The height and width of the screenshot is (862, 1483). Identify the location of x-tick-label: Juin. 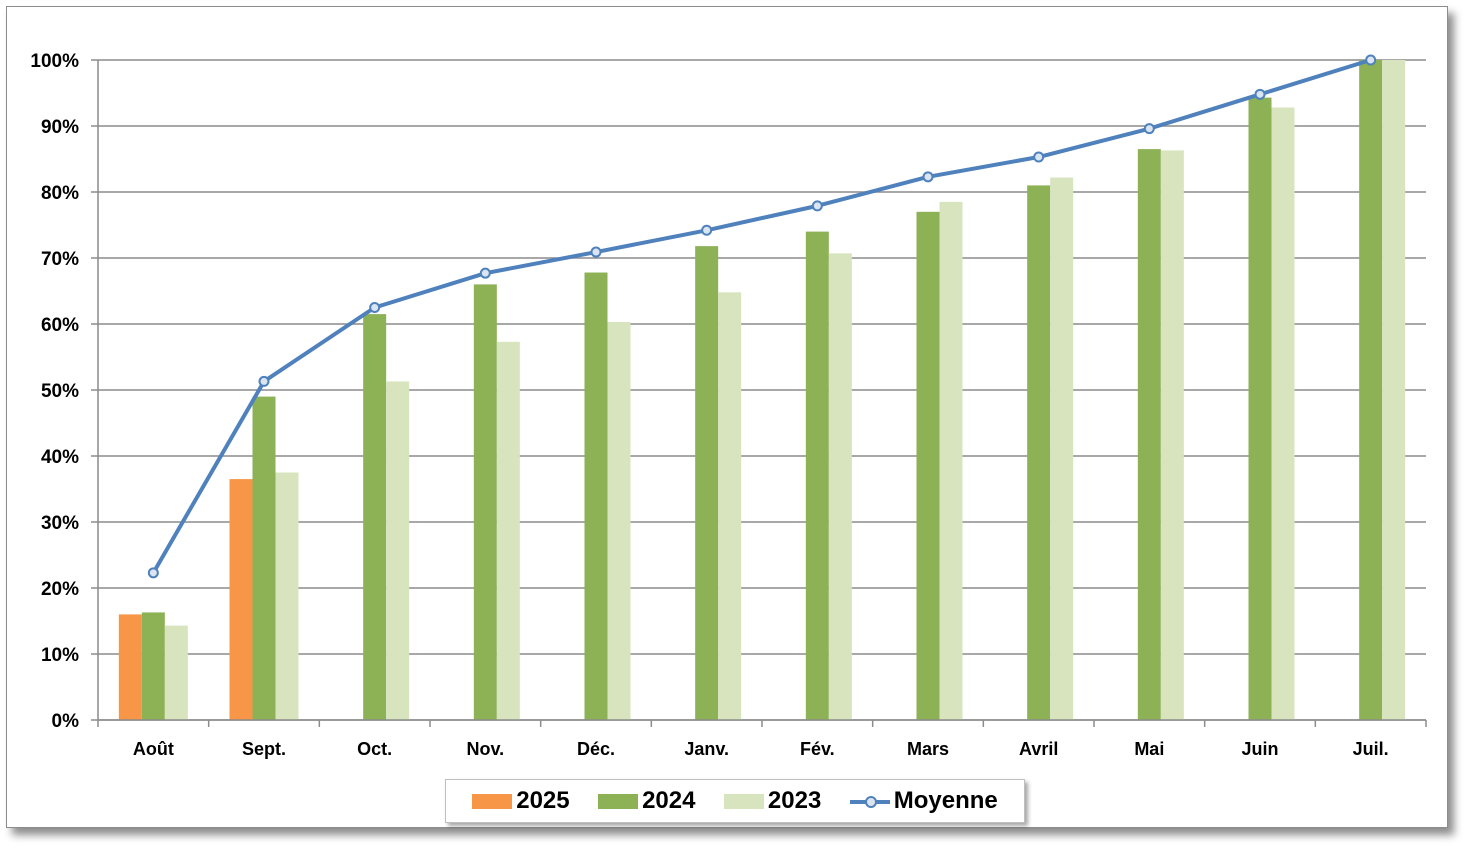
(1259, 749).